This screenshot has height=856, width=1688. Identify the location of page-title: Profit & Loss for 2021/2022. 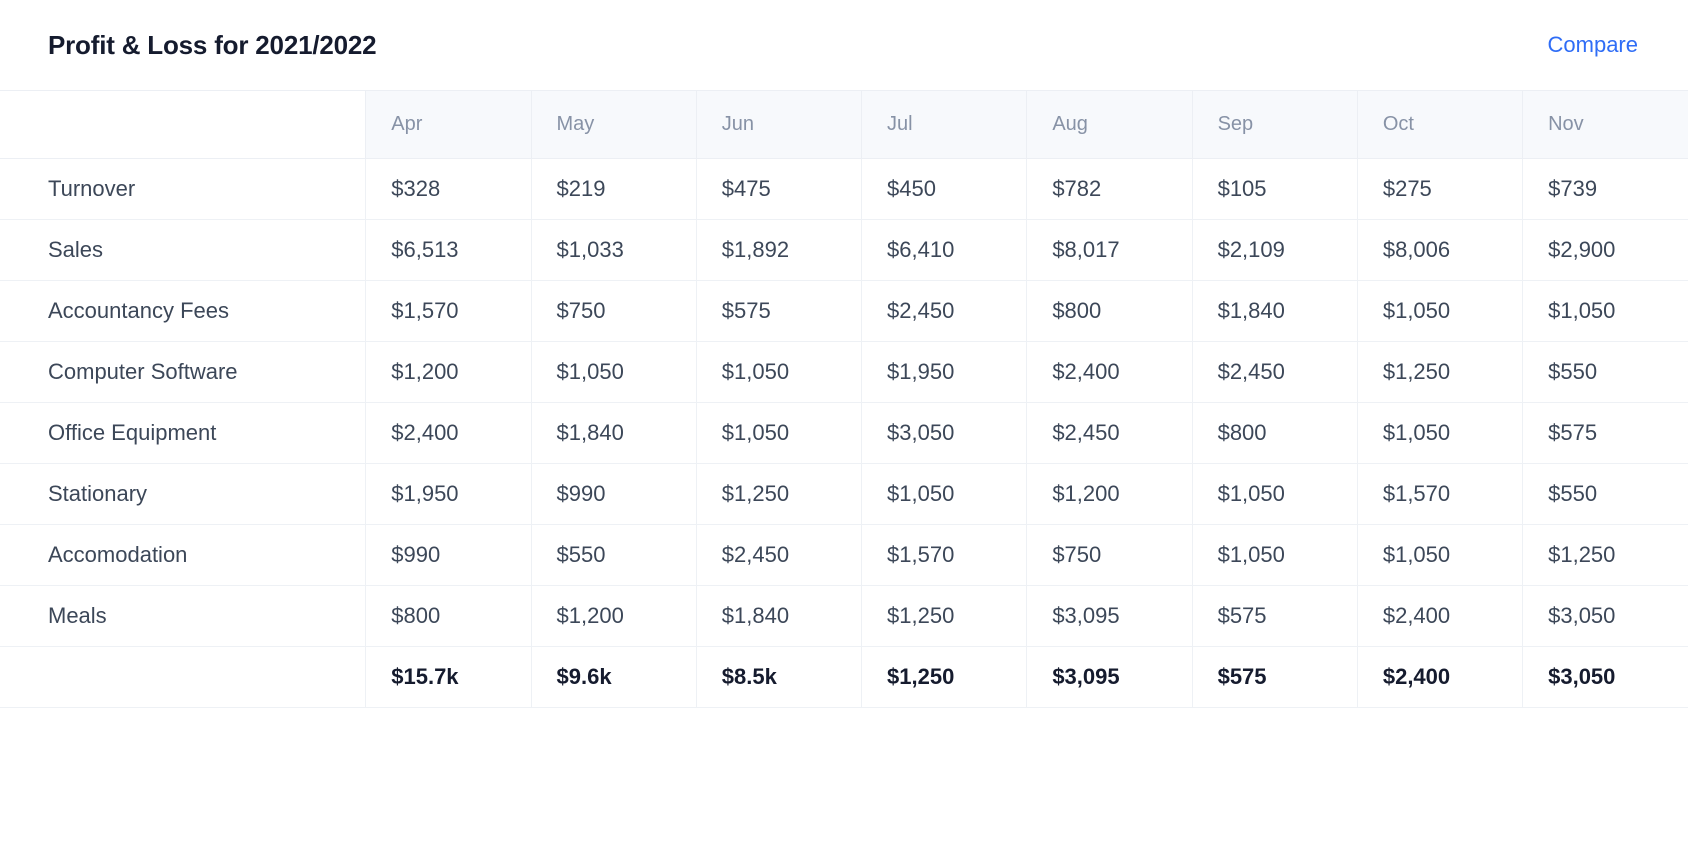
(212, 45).